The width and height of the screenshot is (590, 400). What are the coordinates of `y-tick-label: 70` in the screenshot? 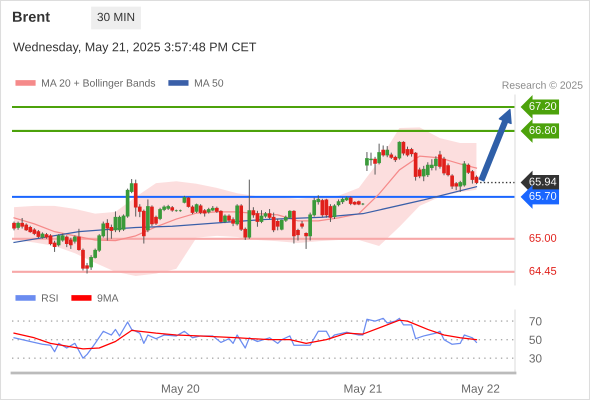 It's located at (535, 321).